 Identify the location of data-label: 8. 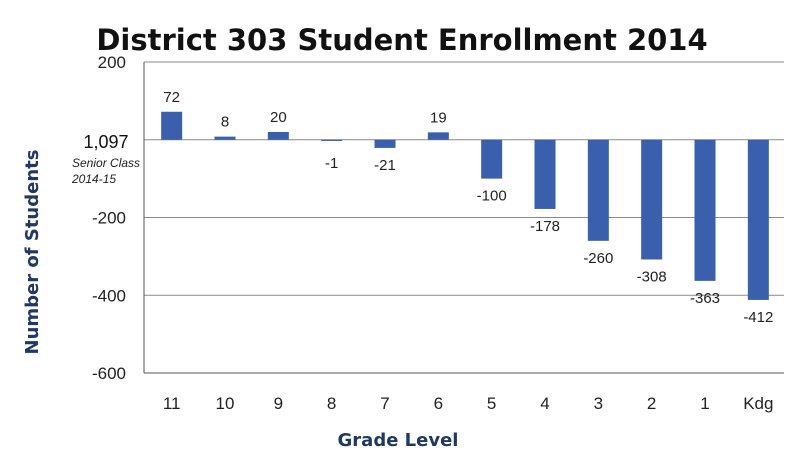
(225, 122).